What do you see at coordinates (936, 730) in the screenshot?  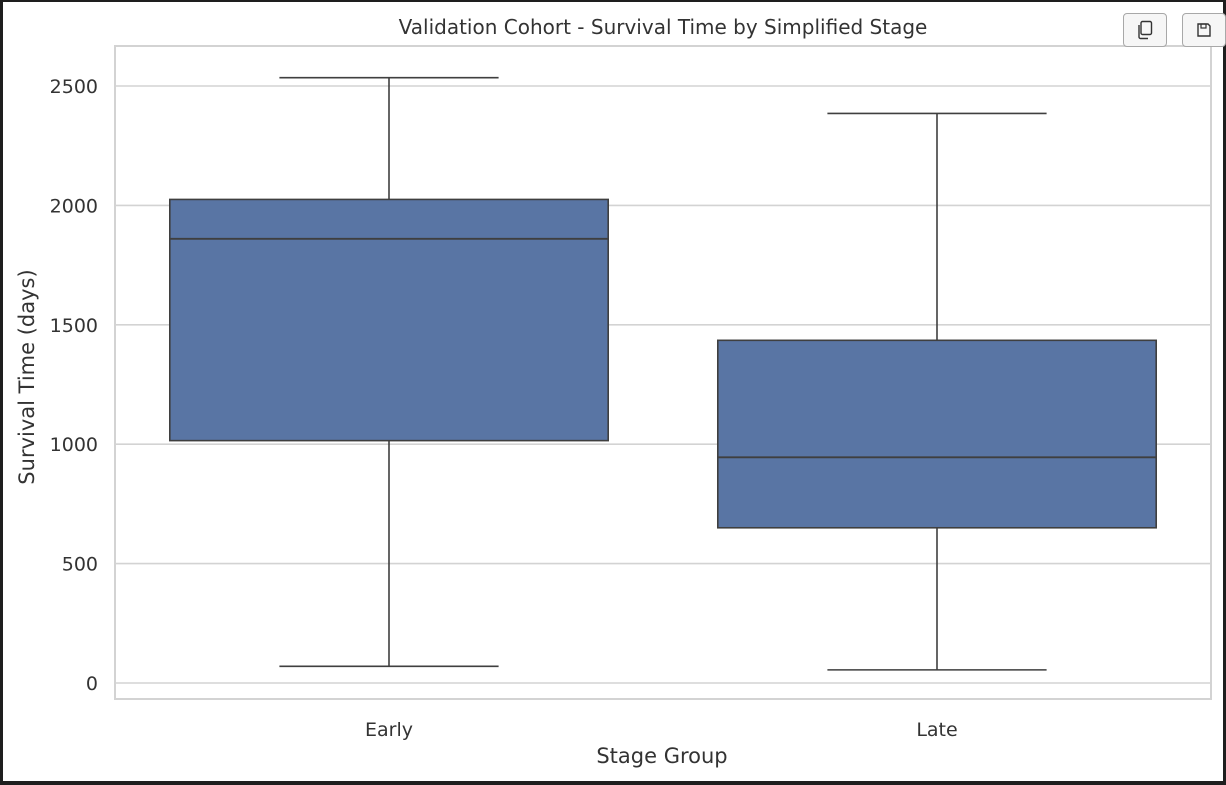 I see `x-tick-label: Late` at bounding box center [936, 730].